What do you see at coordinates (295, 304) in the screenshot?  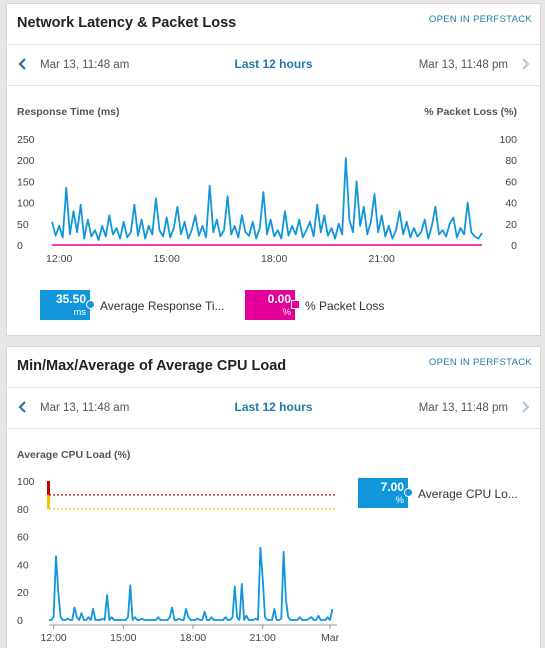 I see `square-marker-icon` at bounding box center [295, 304].